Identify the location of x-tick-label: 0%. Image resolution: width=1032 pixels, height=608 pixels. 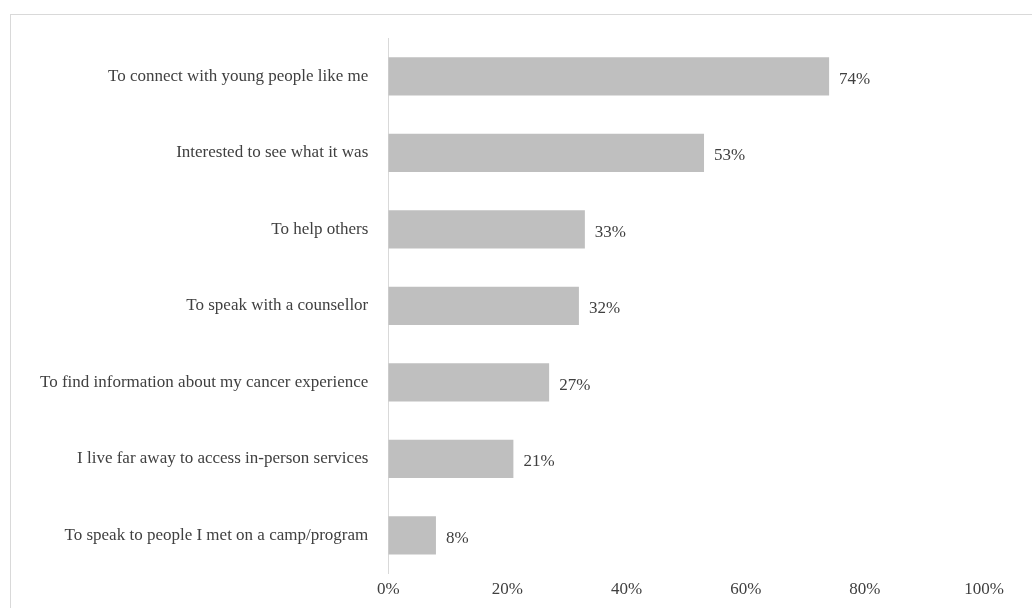
(388, 589).